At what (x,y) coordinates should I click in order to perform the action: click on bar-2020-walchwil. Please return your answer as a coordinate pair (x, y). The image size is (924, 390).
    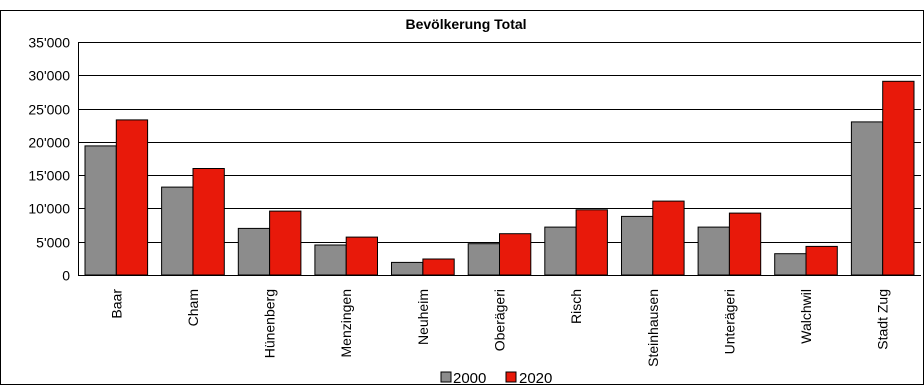
    Looking at the image, I should click on (821, 260).